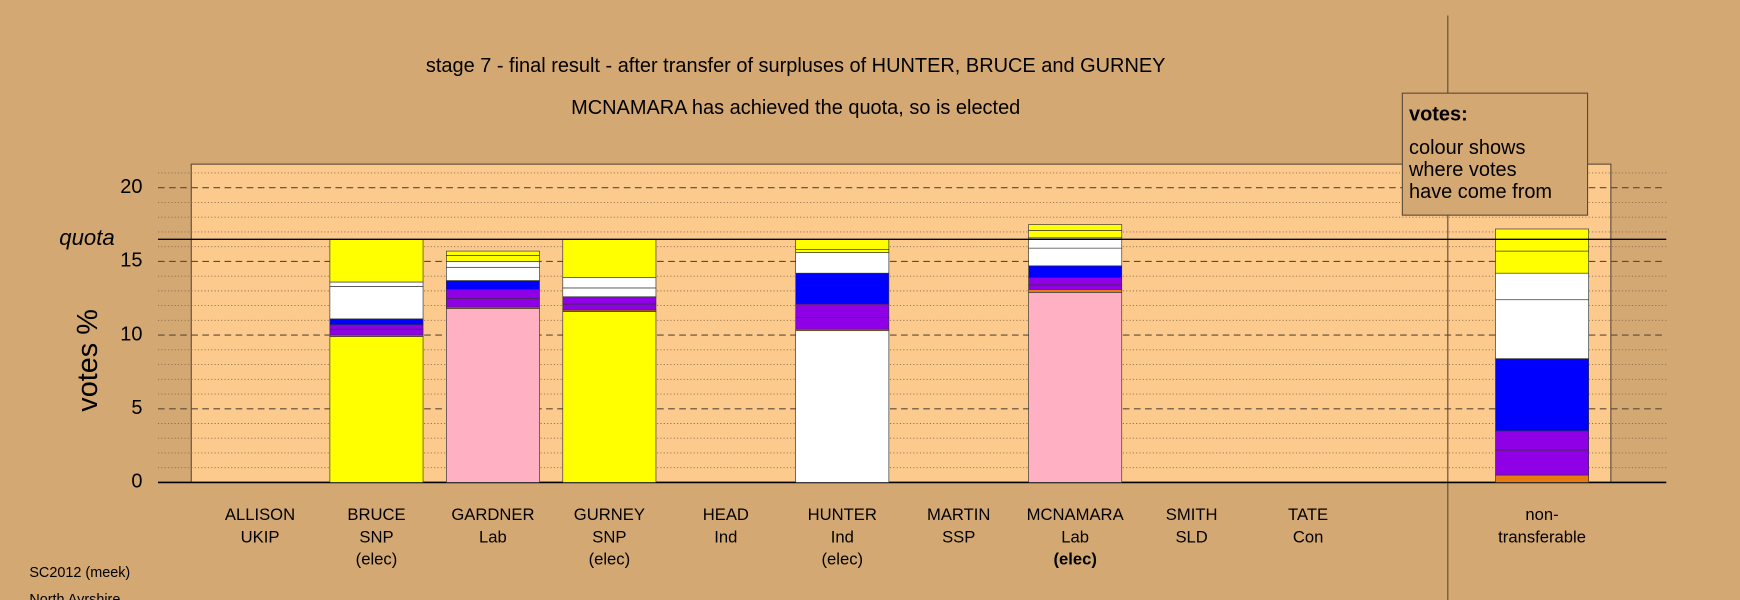  Describe the element at coordinates (79, 573) in the screenshot. I see `footer-text: SC2012 (meek)` at that location.